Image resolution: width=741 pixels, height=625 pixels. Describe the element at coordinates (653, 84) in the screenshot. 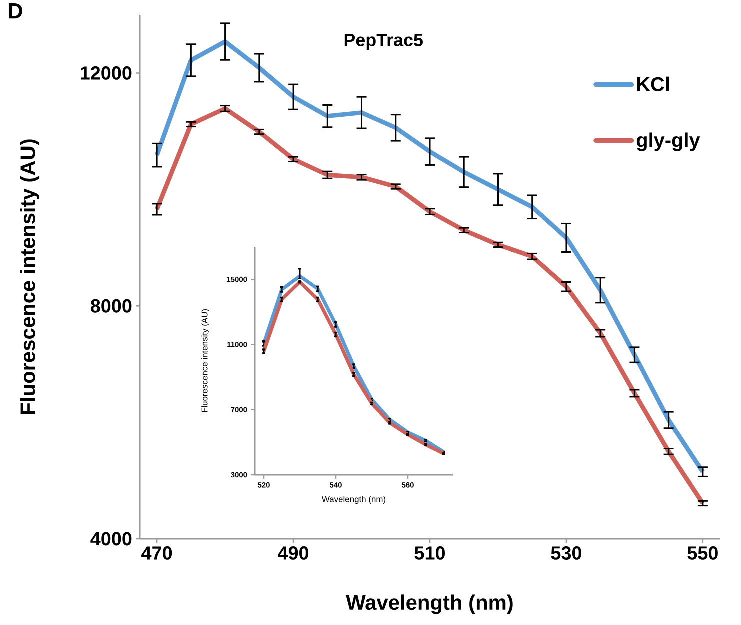

I see `legend-label: KCl` at that location.